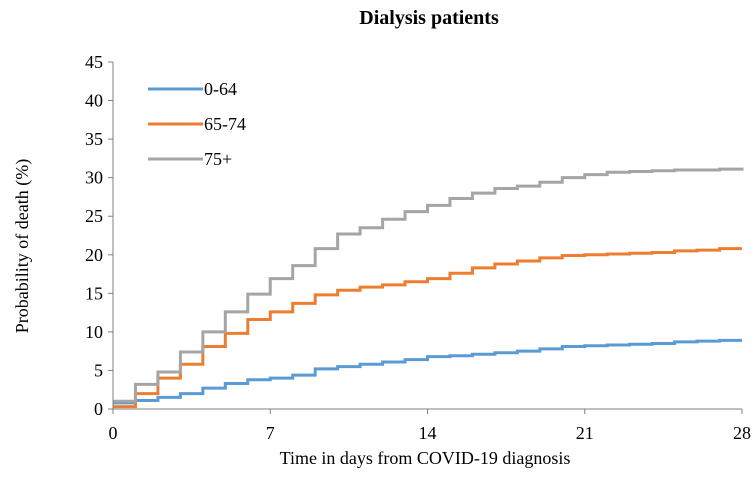 The width and height of the screenshot is (756, 502). Describe the element at coordinates (218, 159) in the screenshot. I see `legend-label-75+: 75+` at that location.